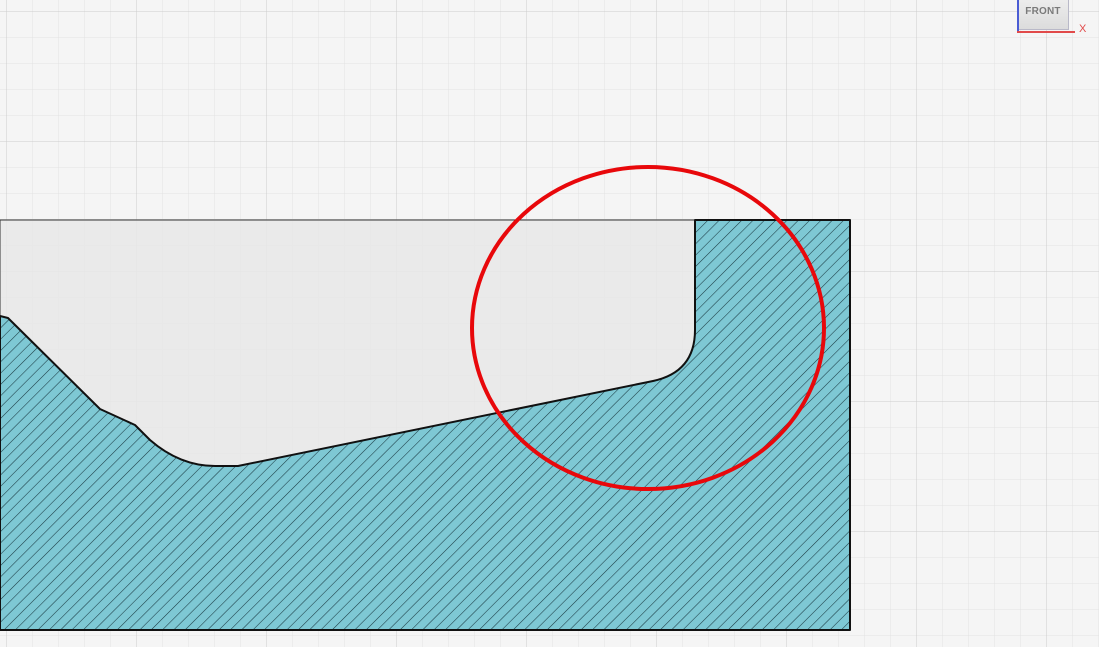 This screenshot has width=1099, height=647. I want to click on viewcube: FRONT X, so click(1049, 23).